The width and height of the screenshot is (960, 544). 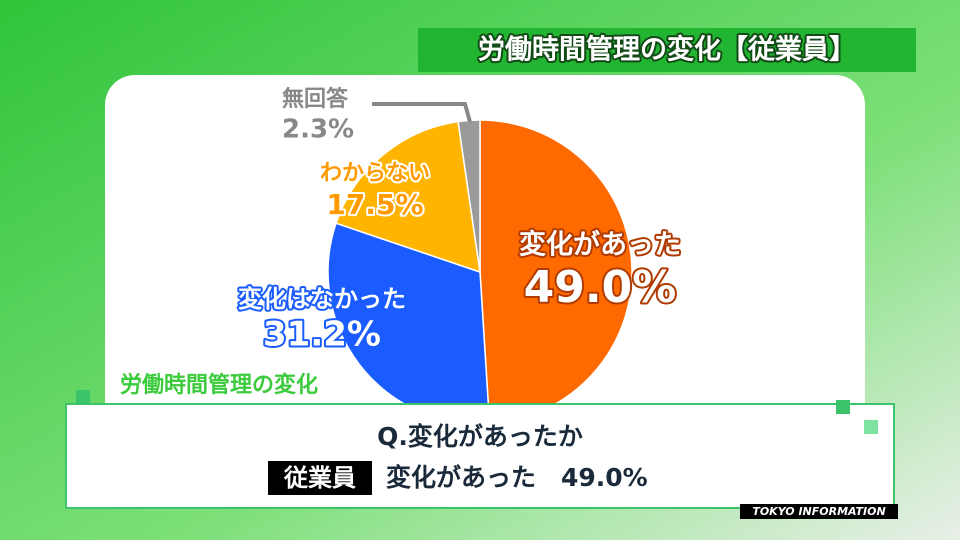 I want to click on slice-value: 2.3%, so click(x=318, y=130).